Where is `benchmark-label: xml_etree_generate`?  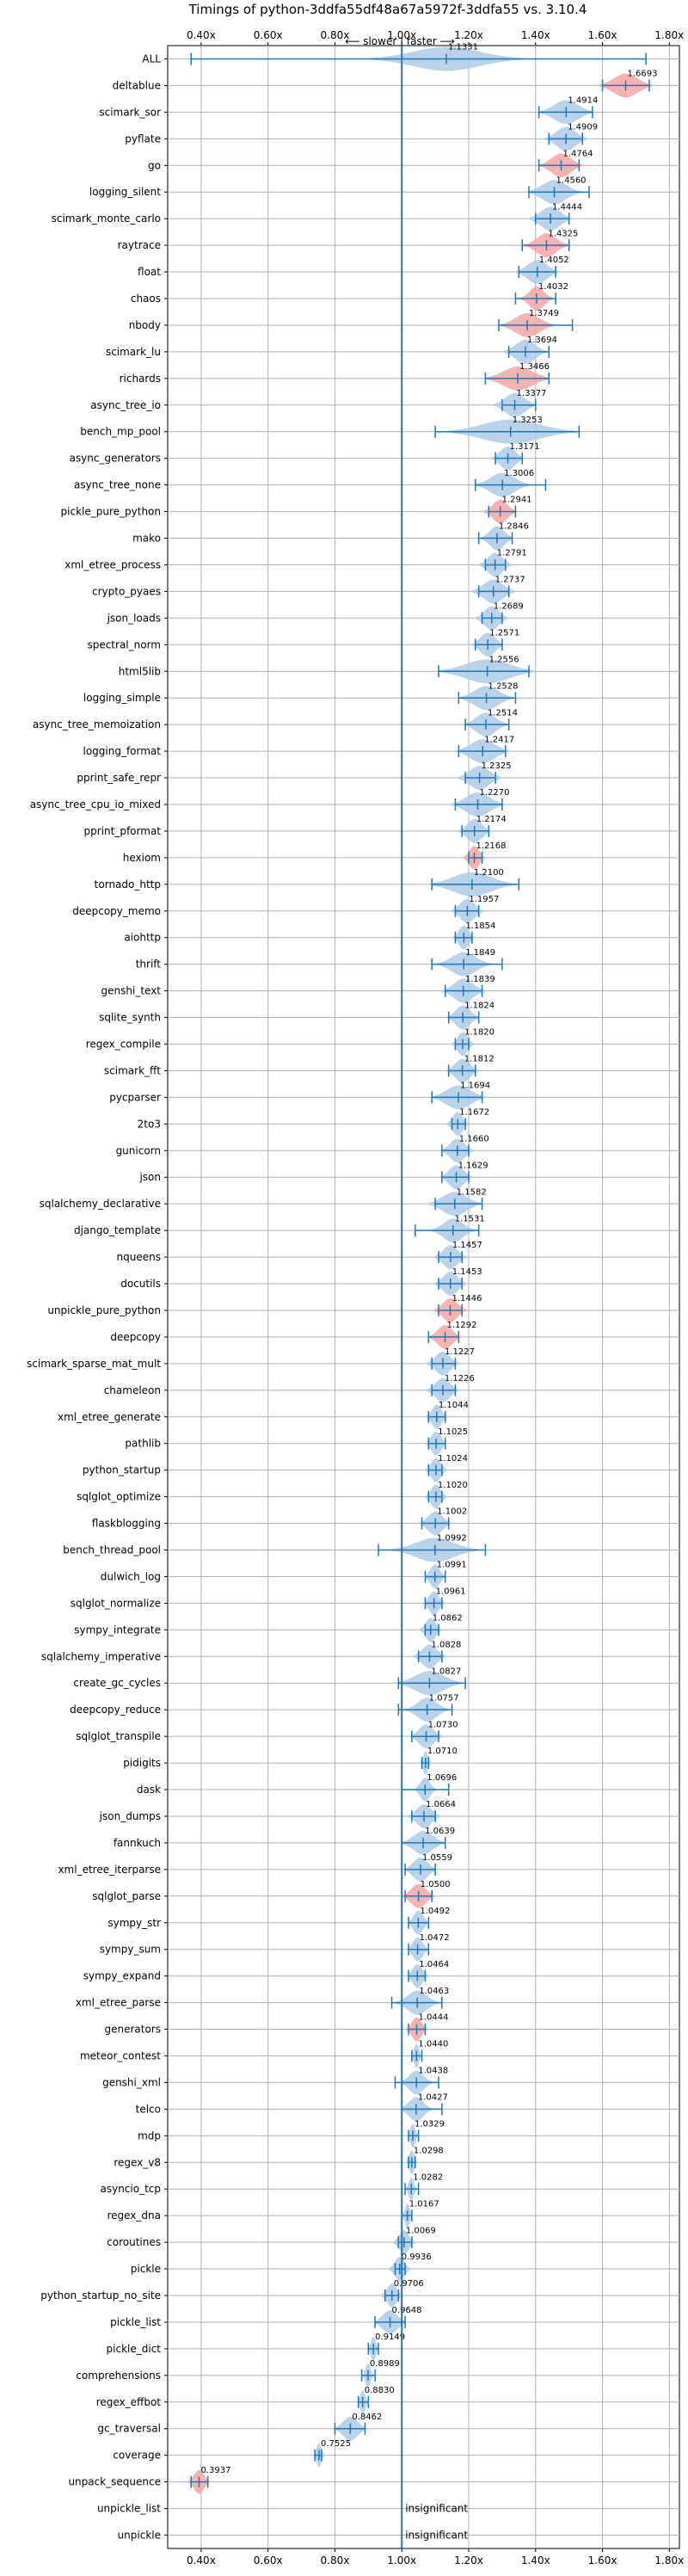 benchmark-label: xml_etree_generate is located at coordinates (110, 1417).